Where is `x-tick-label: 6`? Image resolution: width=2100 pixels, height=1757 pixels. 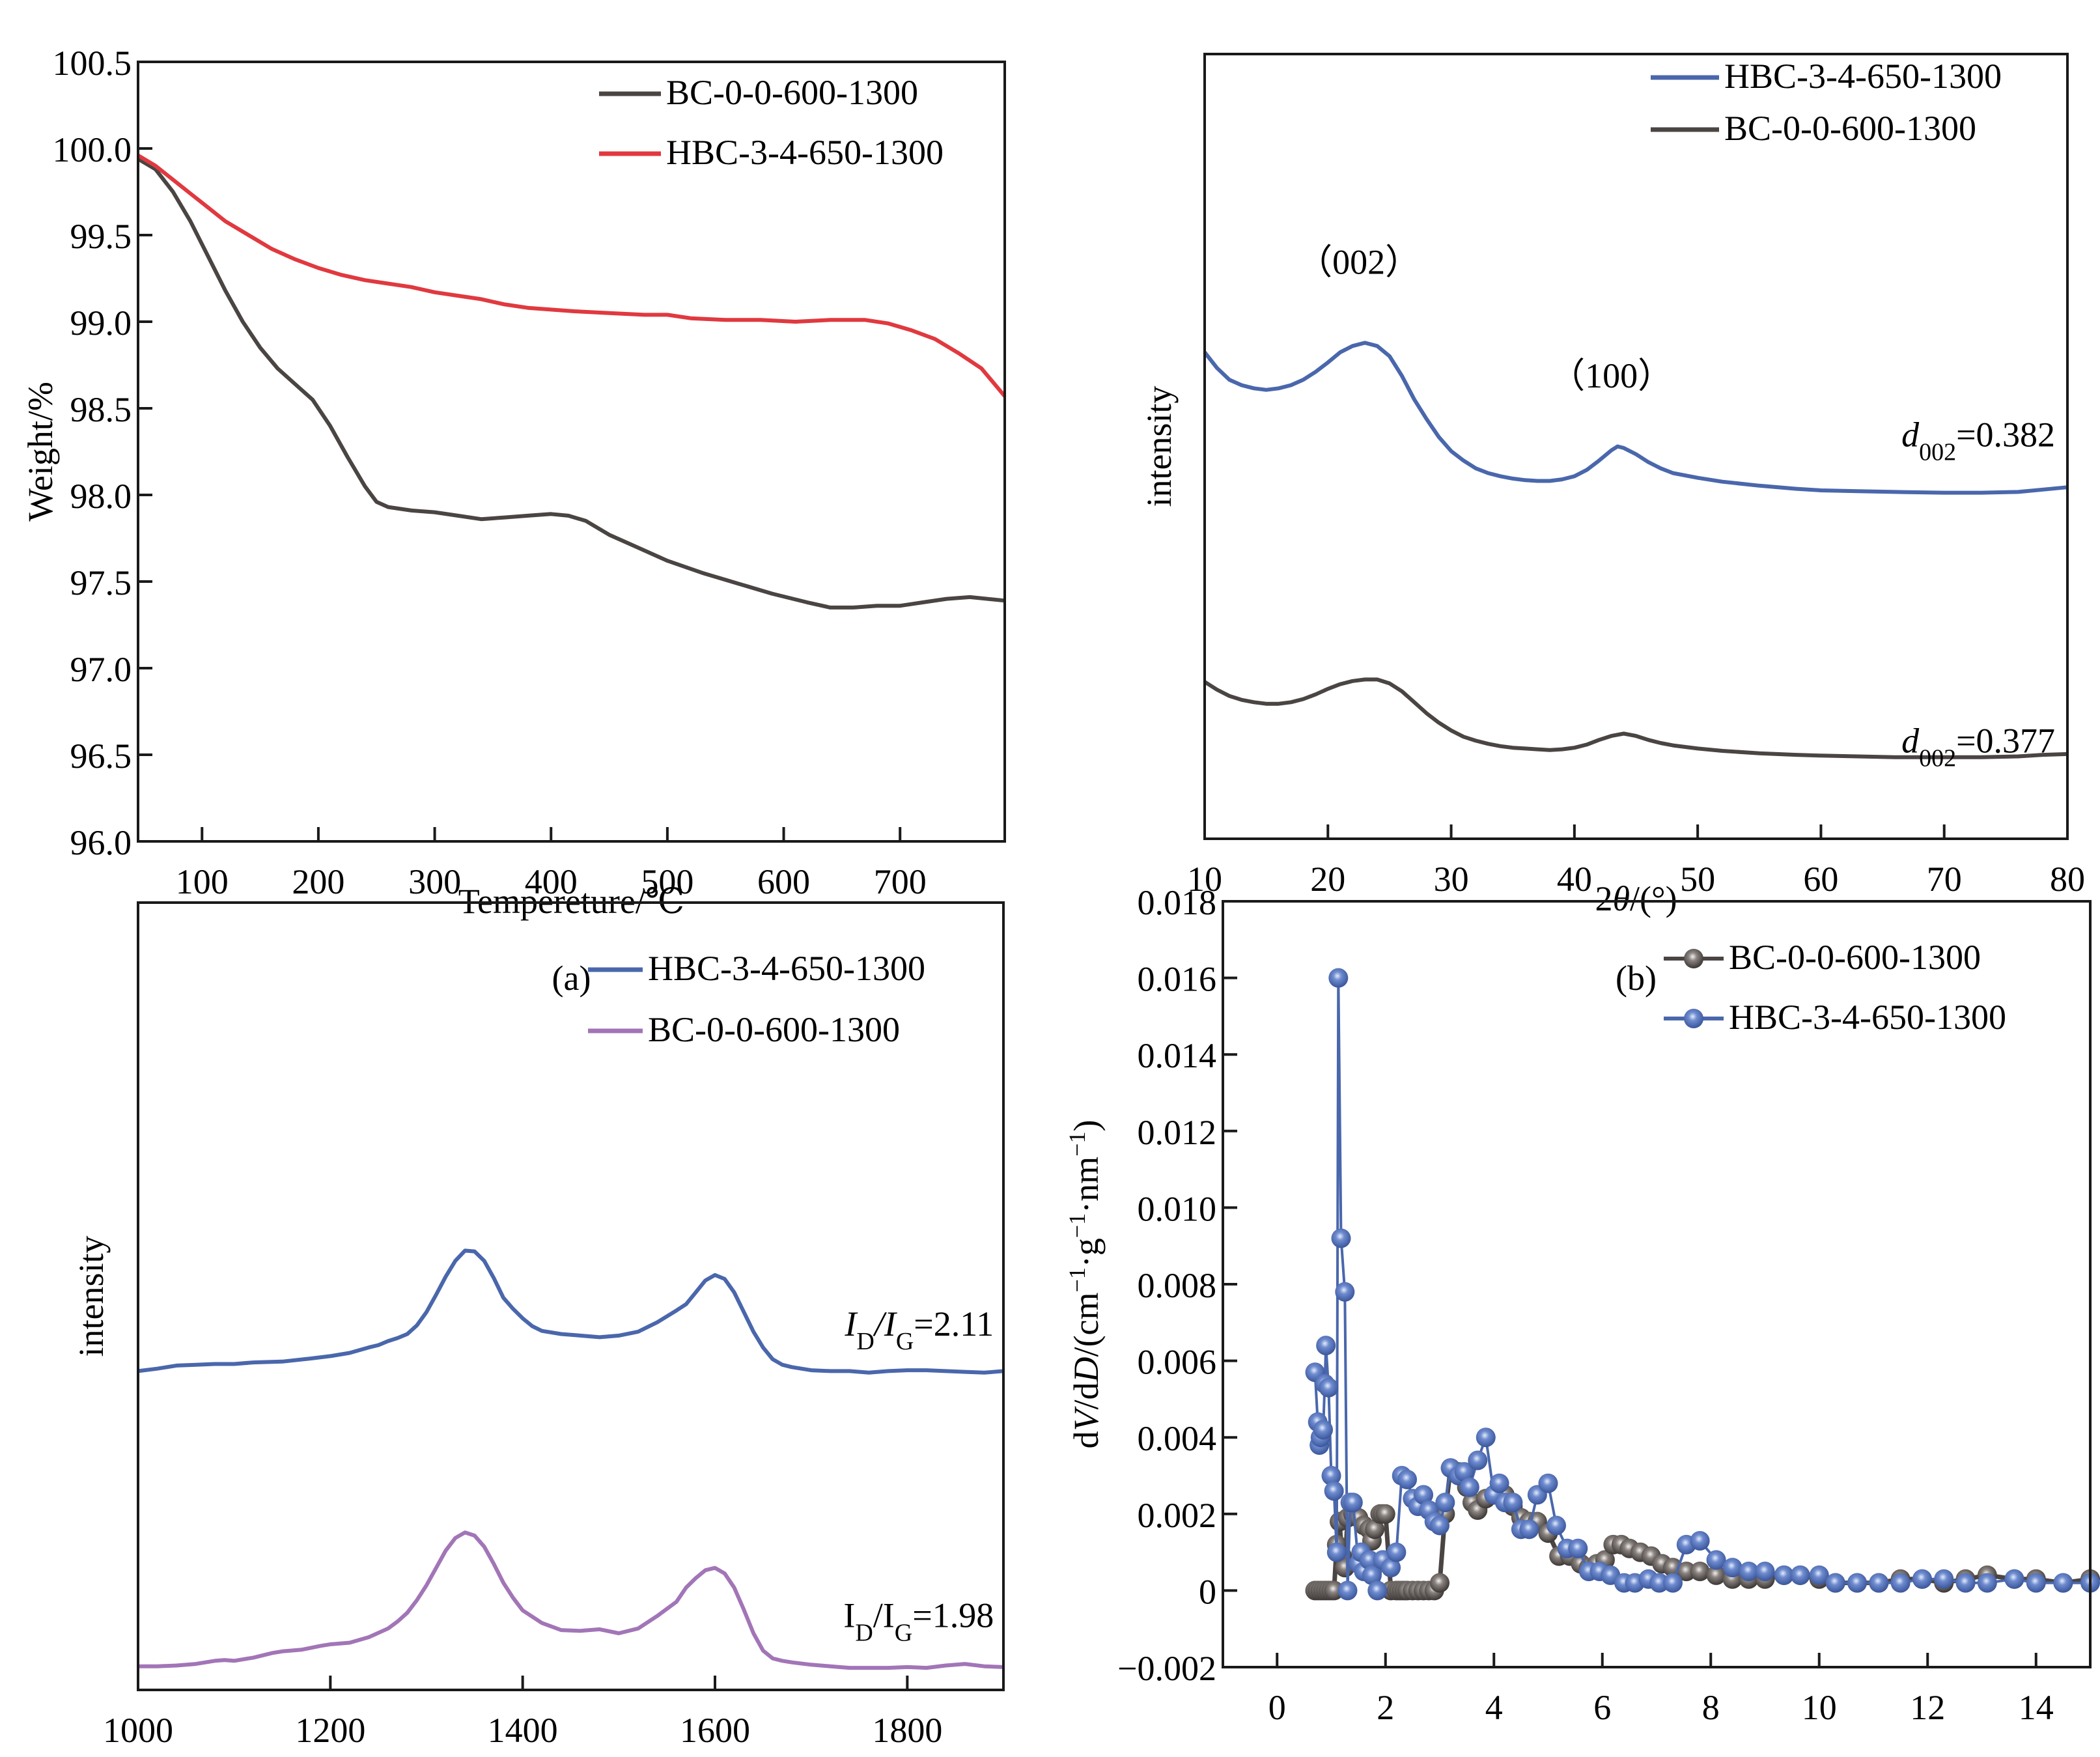 x-tick-label: 6 is located at coordinates (1602, 1707).